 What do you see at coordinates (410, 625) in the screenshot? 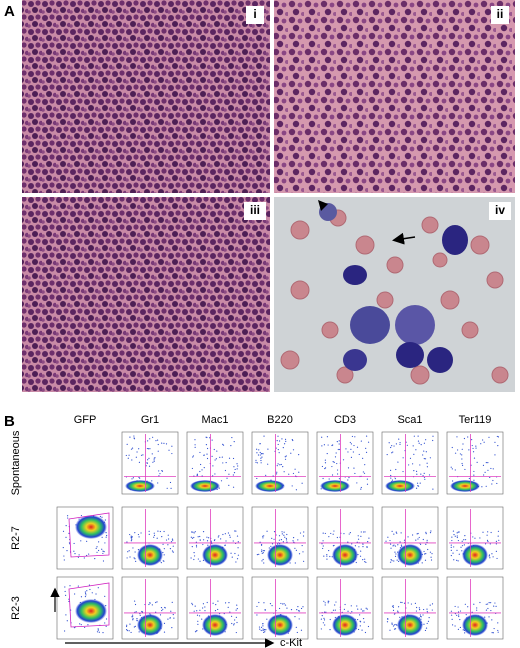
I see `density-blob` at bounding box center [410, 625].